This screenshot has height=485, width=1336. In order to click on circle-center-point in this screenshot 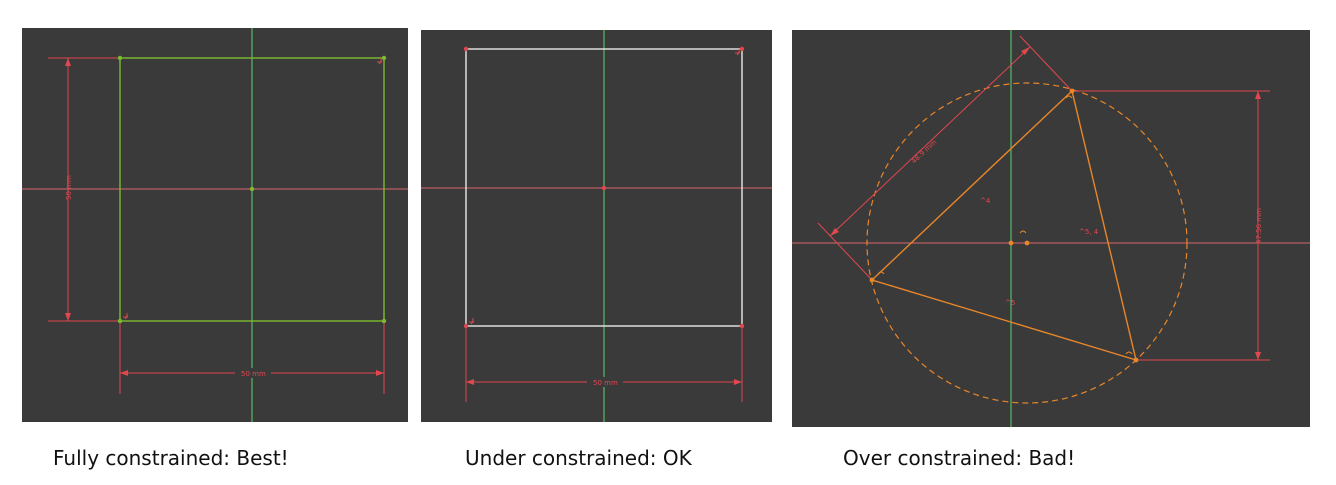, I will do `click(1027, 243)`.